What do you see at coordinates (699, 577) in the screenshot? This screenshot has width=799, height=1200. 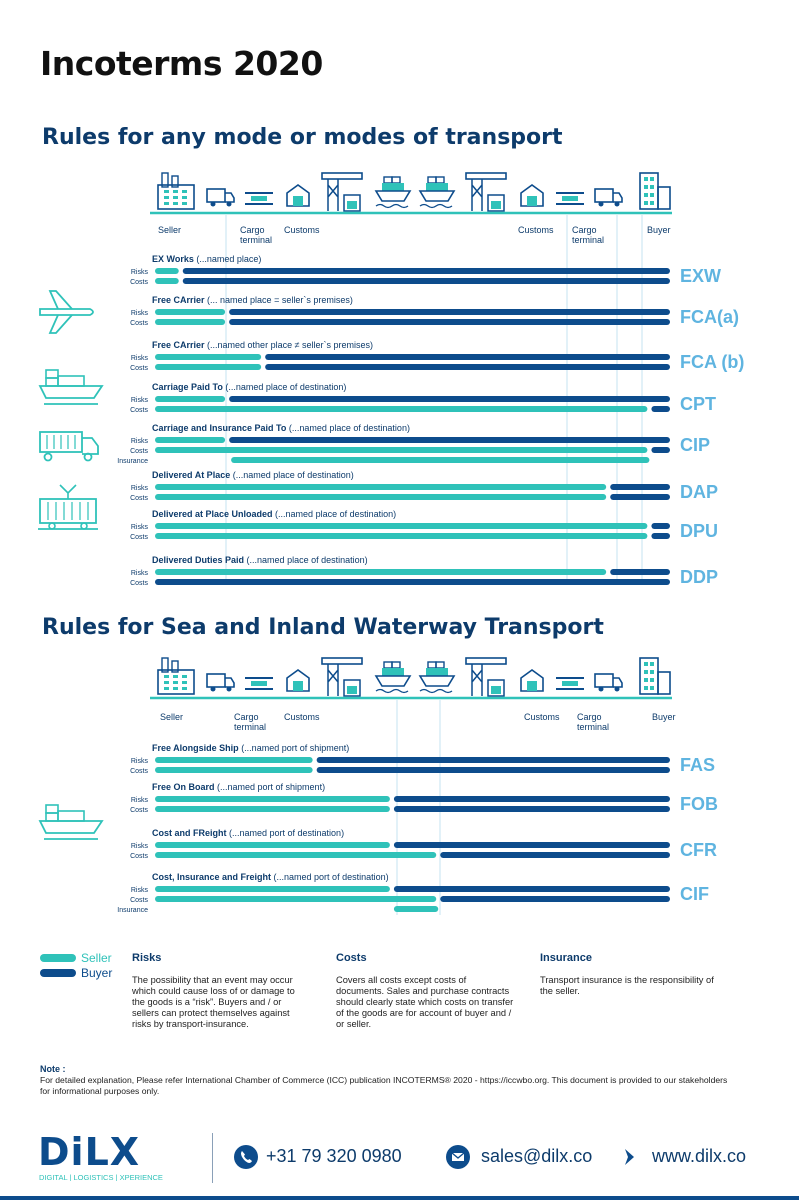 I see `incoterm-code: DDP` at bounding box center [699, 577].